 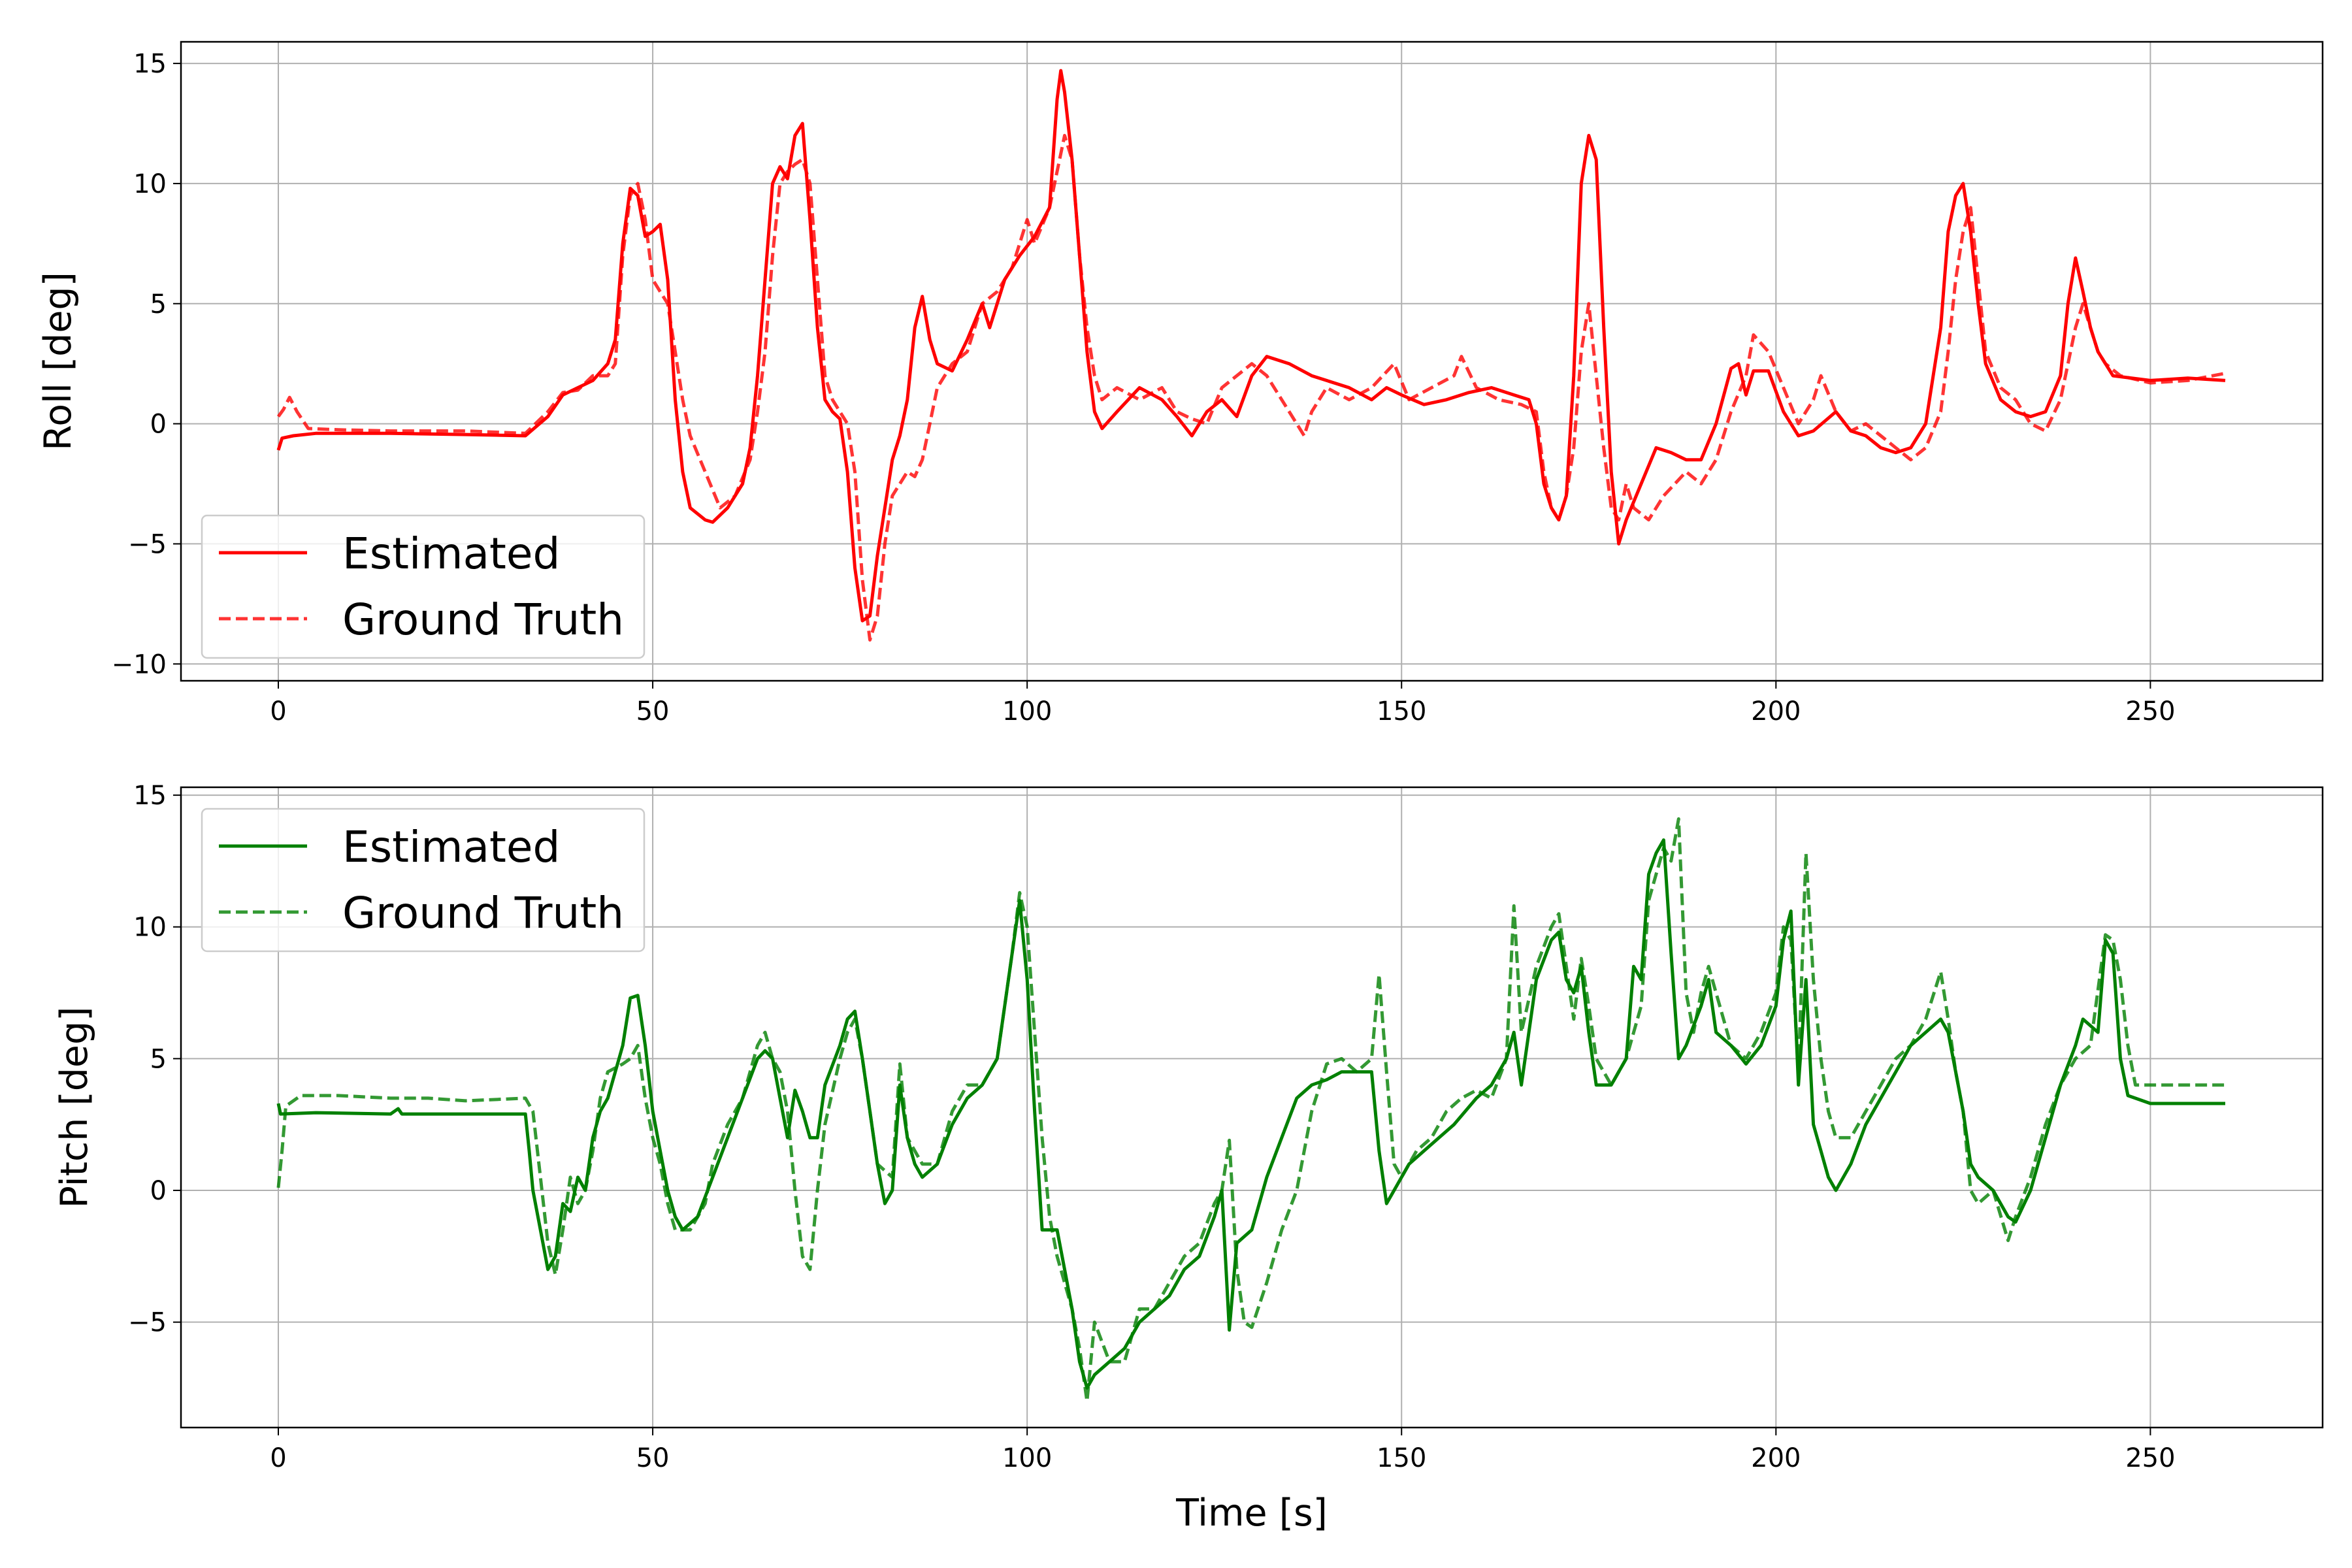 I want to click on roll-x-tick-label-3: 150, so click(x=1401, y=711).